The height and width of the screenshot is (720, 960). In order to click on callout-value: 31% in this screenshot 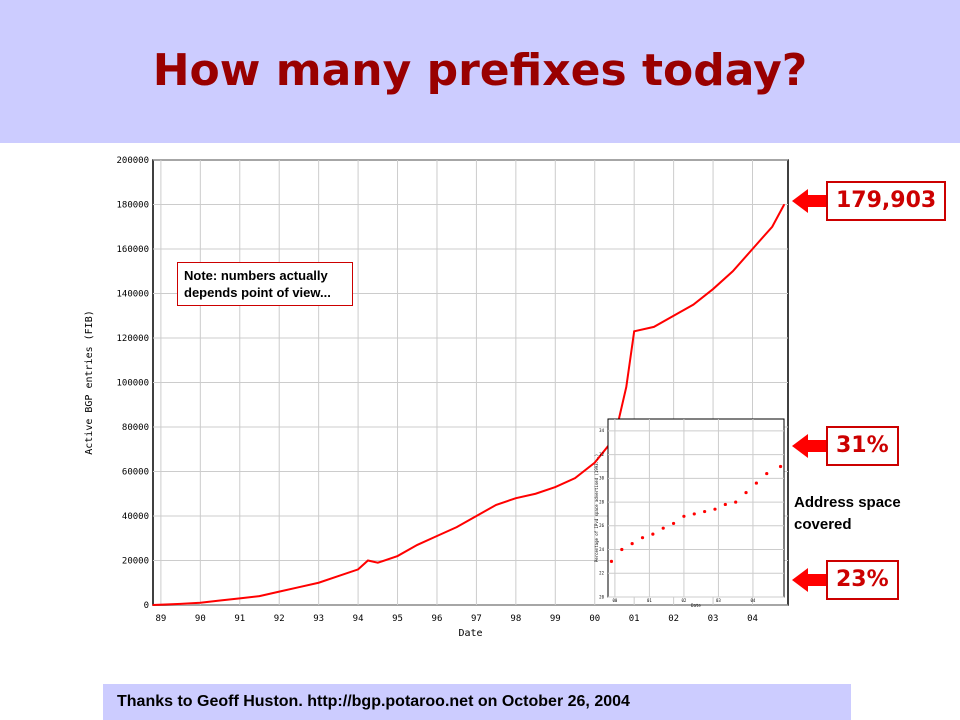, I will do `click(862, 446)`.